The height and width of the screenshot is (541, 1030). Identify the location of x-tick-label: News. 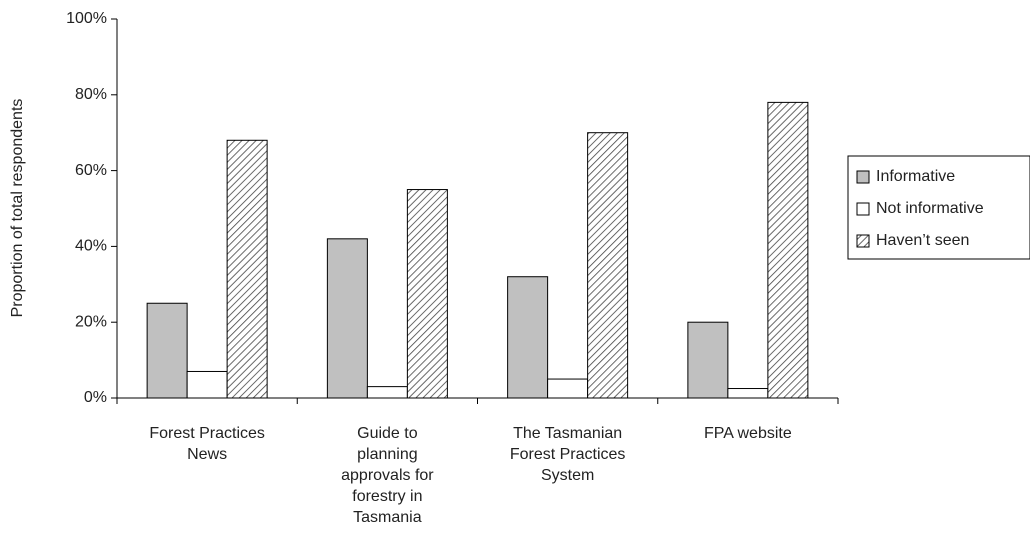
(207, 454).